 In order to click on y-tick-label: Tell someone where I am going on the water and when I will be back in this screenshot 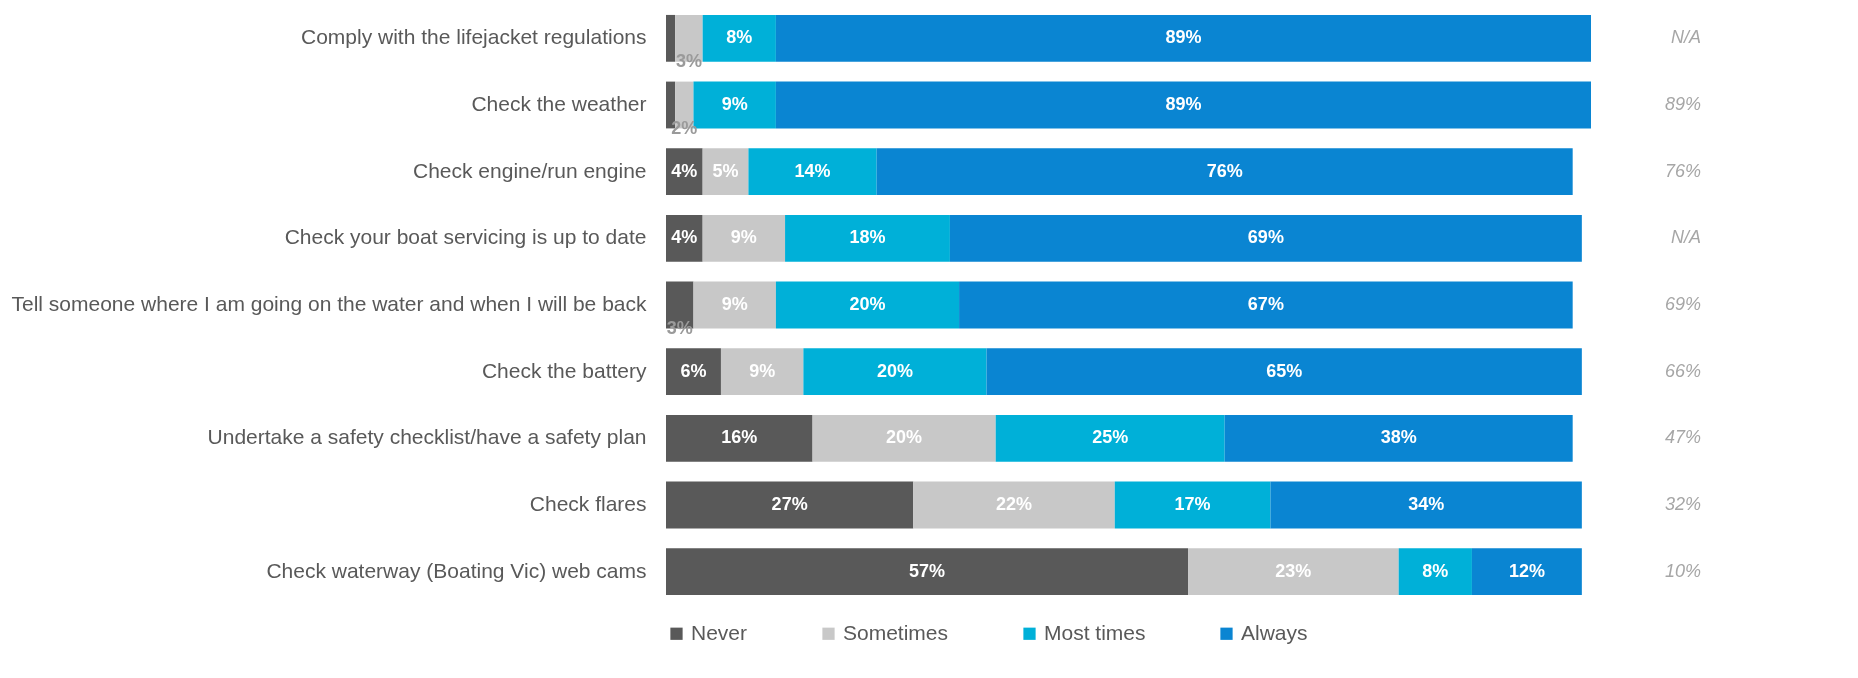, I will do `click(329, 303)`.